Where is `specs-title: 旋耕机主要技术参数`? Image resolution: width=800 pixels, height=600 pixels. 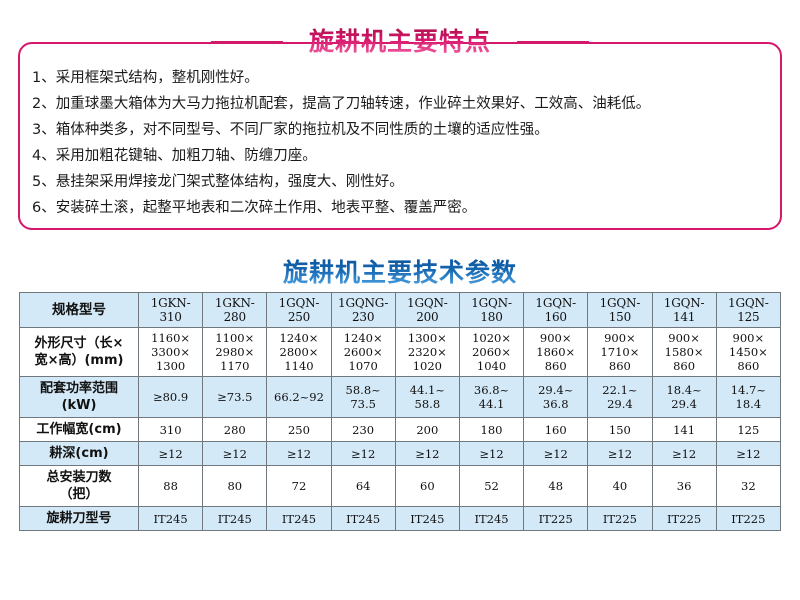 specs-title: 旋耕机主要技术参数 is located at coordinates (400, 271).